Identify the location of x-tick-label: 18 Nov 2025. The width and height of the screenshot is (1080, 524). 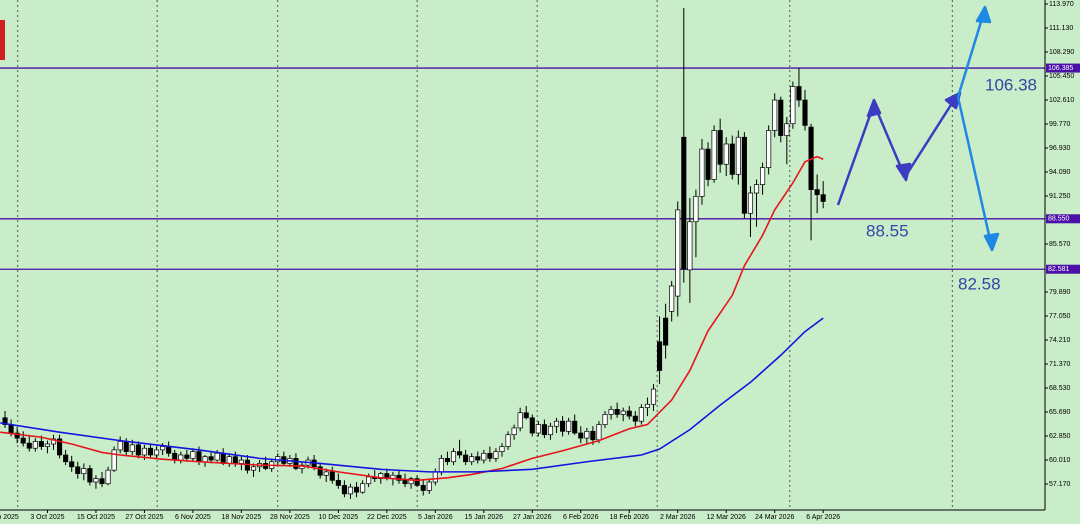
(242, 517).